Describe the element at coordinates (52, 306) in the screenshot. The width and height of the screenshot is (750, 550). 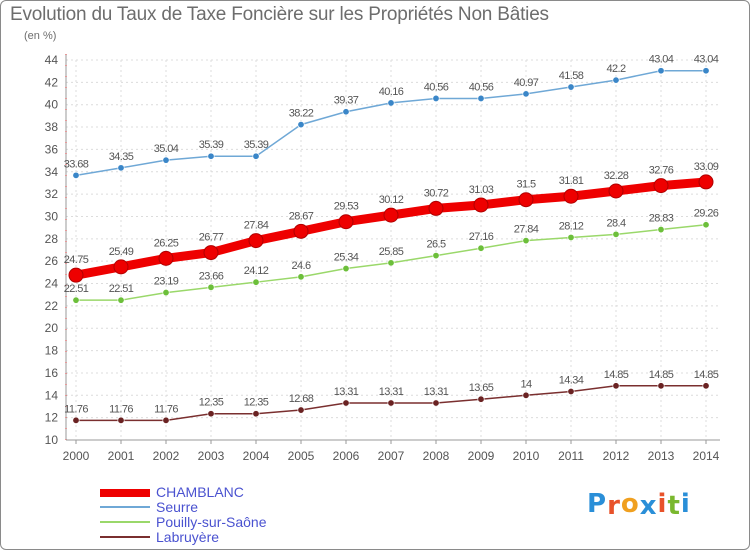
I see `y-tick-label: 22` at that location.